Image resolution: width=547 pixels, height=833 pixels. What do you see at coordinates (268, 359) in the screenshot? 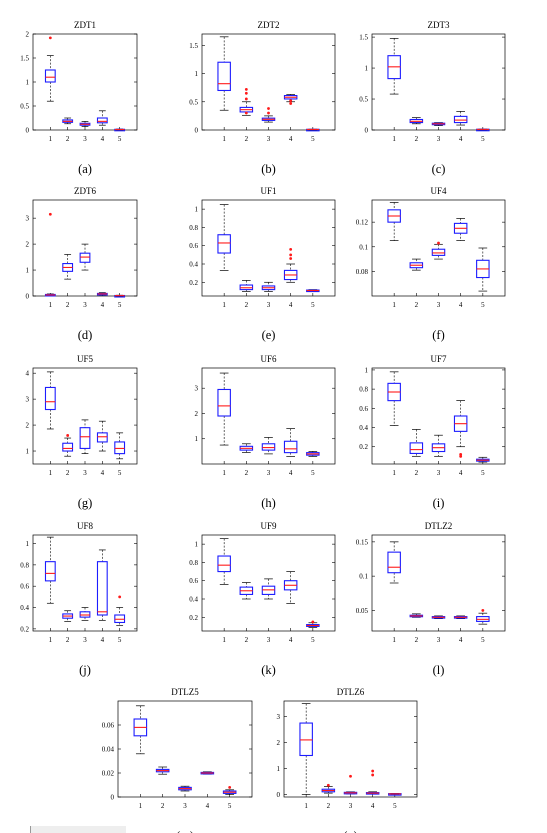
I see `panel-title: UF6` at bounding box center [268, 359].